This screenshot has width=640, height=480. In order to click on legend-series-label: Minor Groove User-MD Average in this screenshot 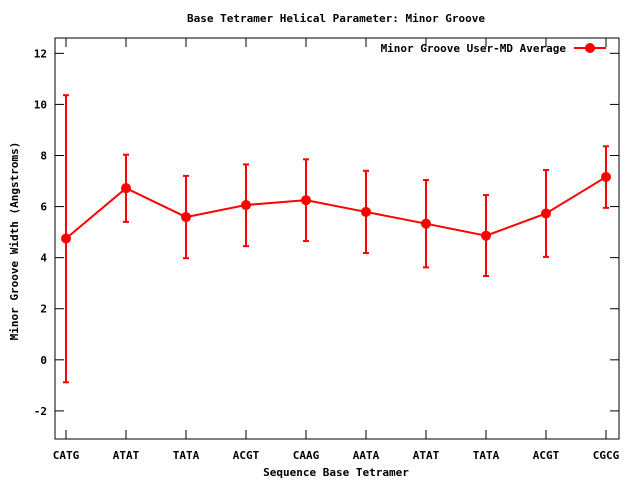, I will do `click(474, 48)`.